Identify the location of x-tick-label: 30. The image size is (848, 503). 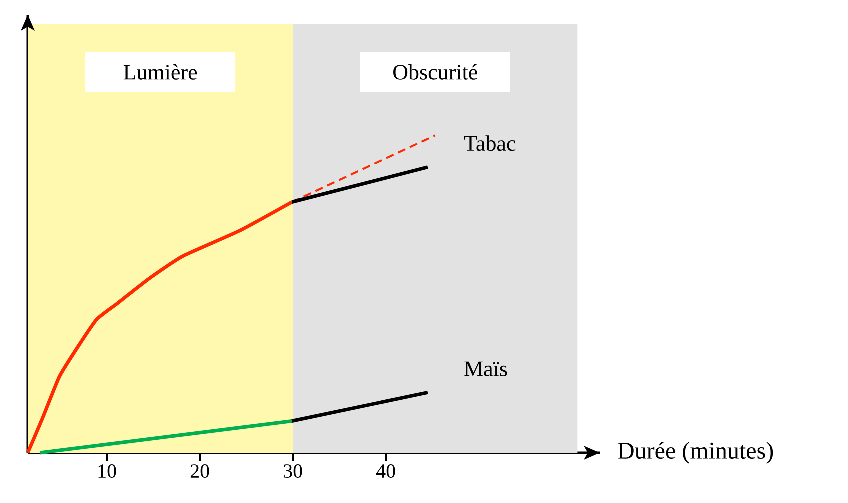
(293, 471).